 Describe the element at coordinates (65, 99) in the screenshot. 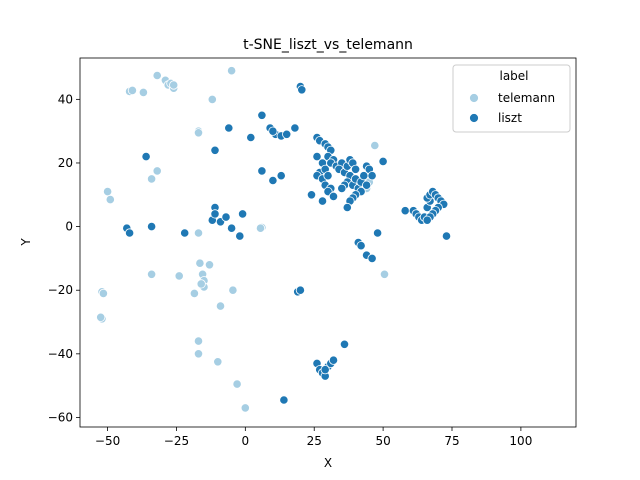

I see `y-tick-label-40: 40` at that location.